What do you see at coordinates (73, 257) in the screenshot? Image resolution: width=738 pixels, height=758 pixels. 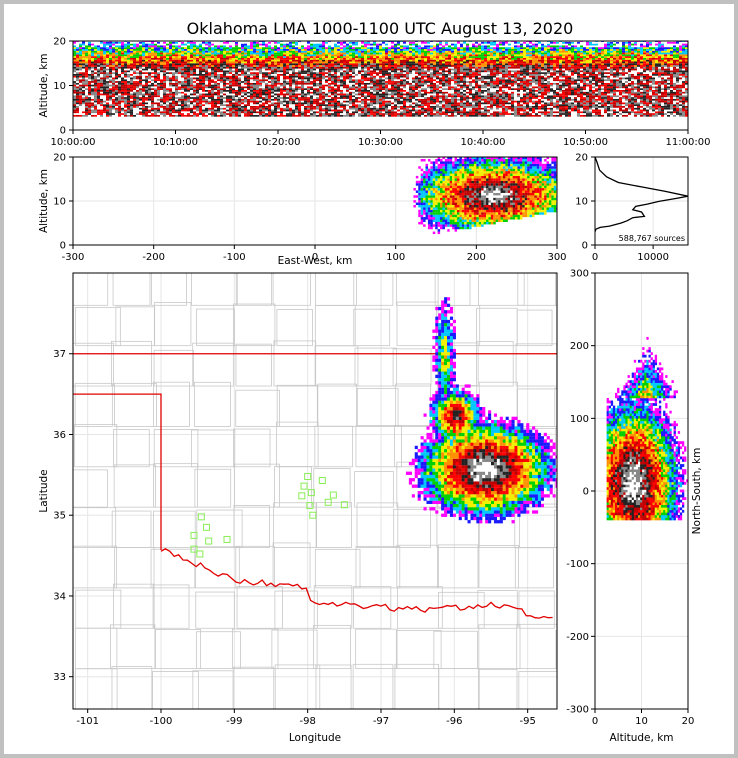 I see `east-west-xtick-label: -300` at bounding box center [73, 257].